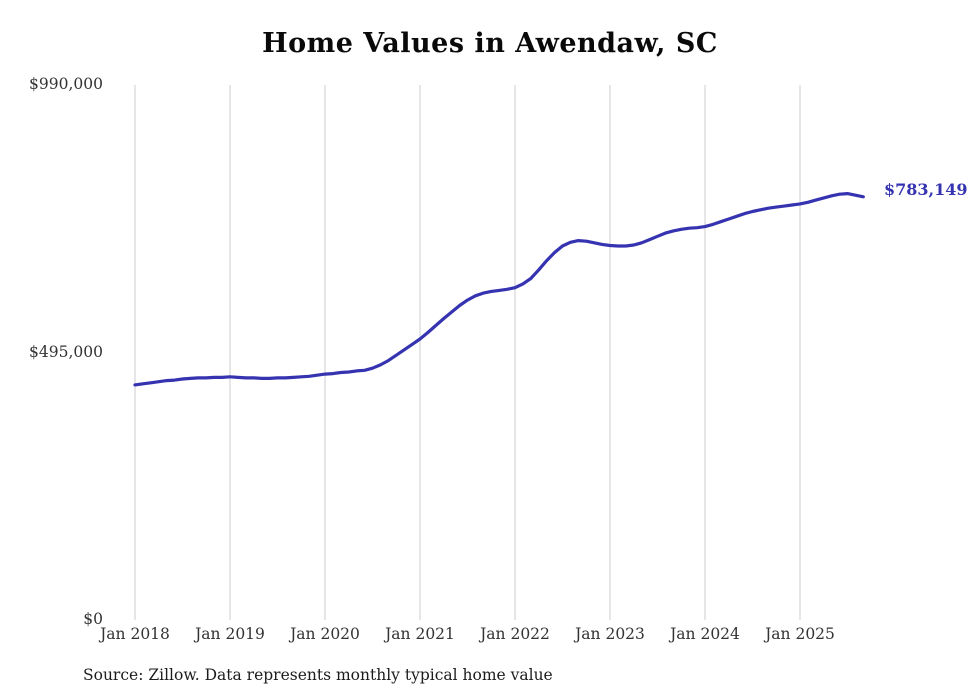 Image resolution: width=980 pixels, height=699 pixels. What do you see at coordinates (926, 189) in the screenshot?
I see `final-value-label: $783,149` at bounding box center [926, 189].